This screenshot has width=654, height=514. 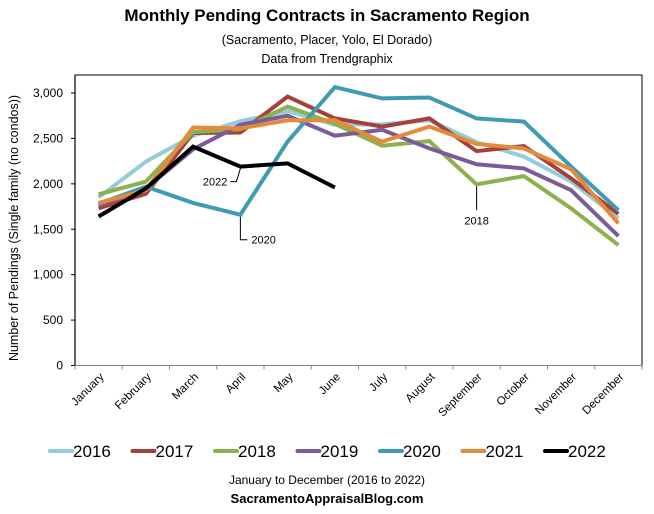 I want to click on source-credit: SacramentoAppraisalBlog.com, so click(x=327, y=498).